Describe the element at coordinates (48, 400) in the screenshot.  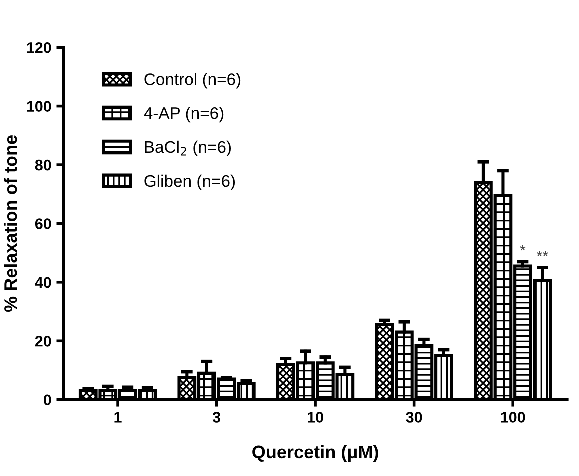
I see `y-tick-label: 0` at that location.